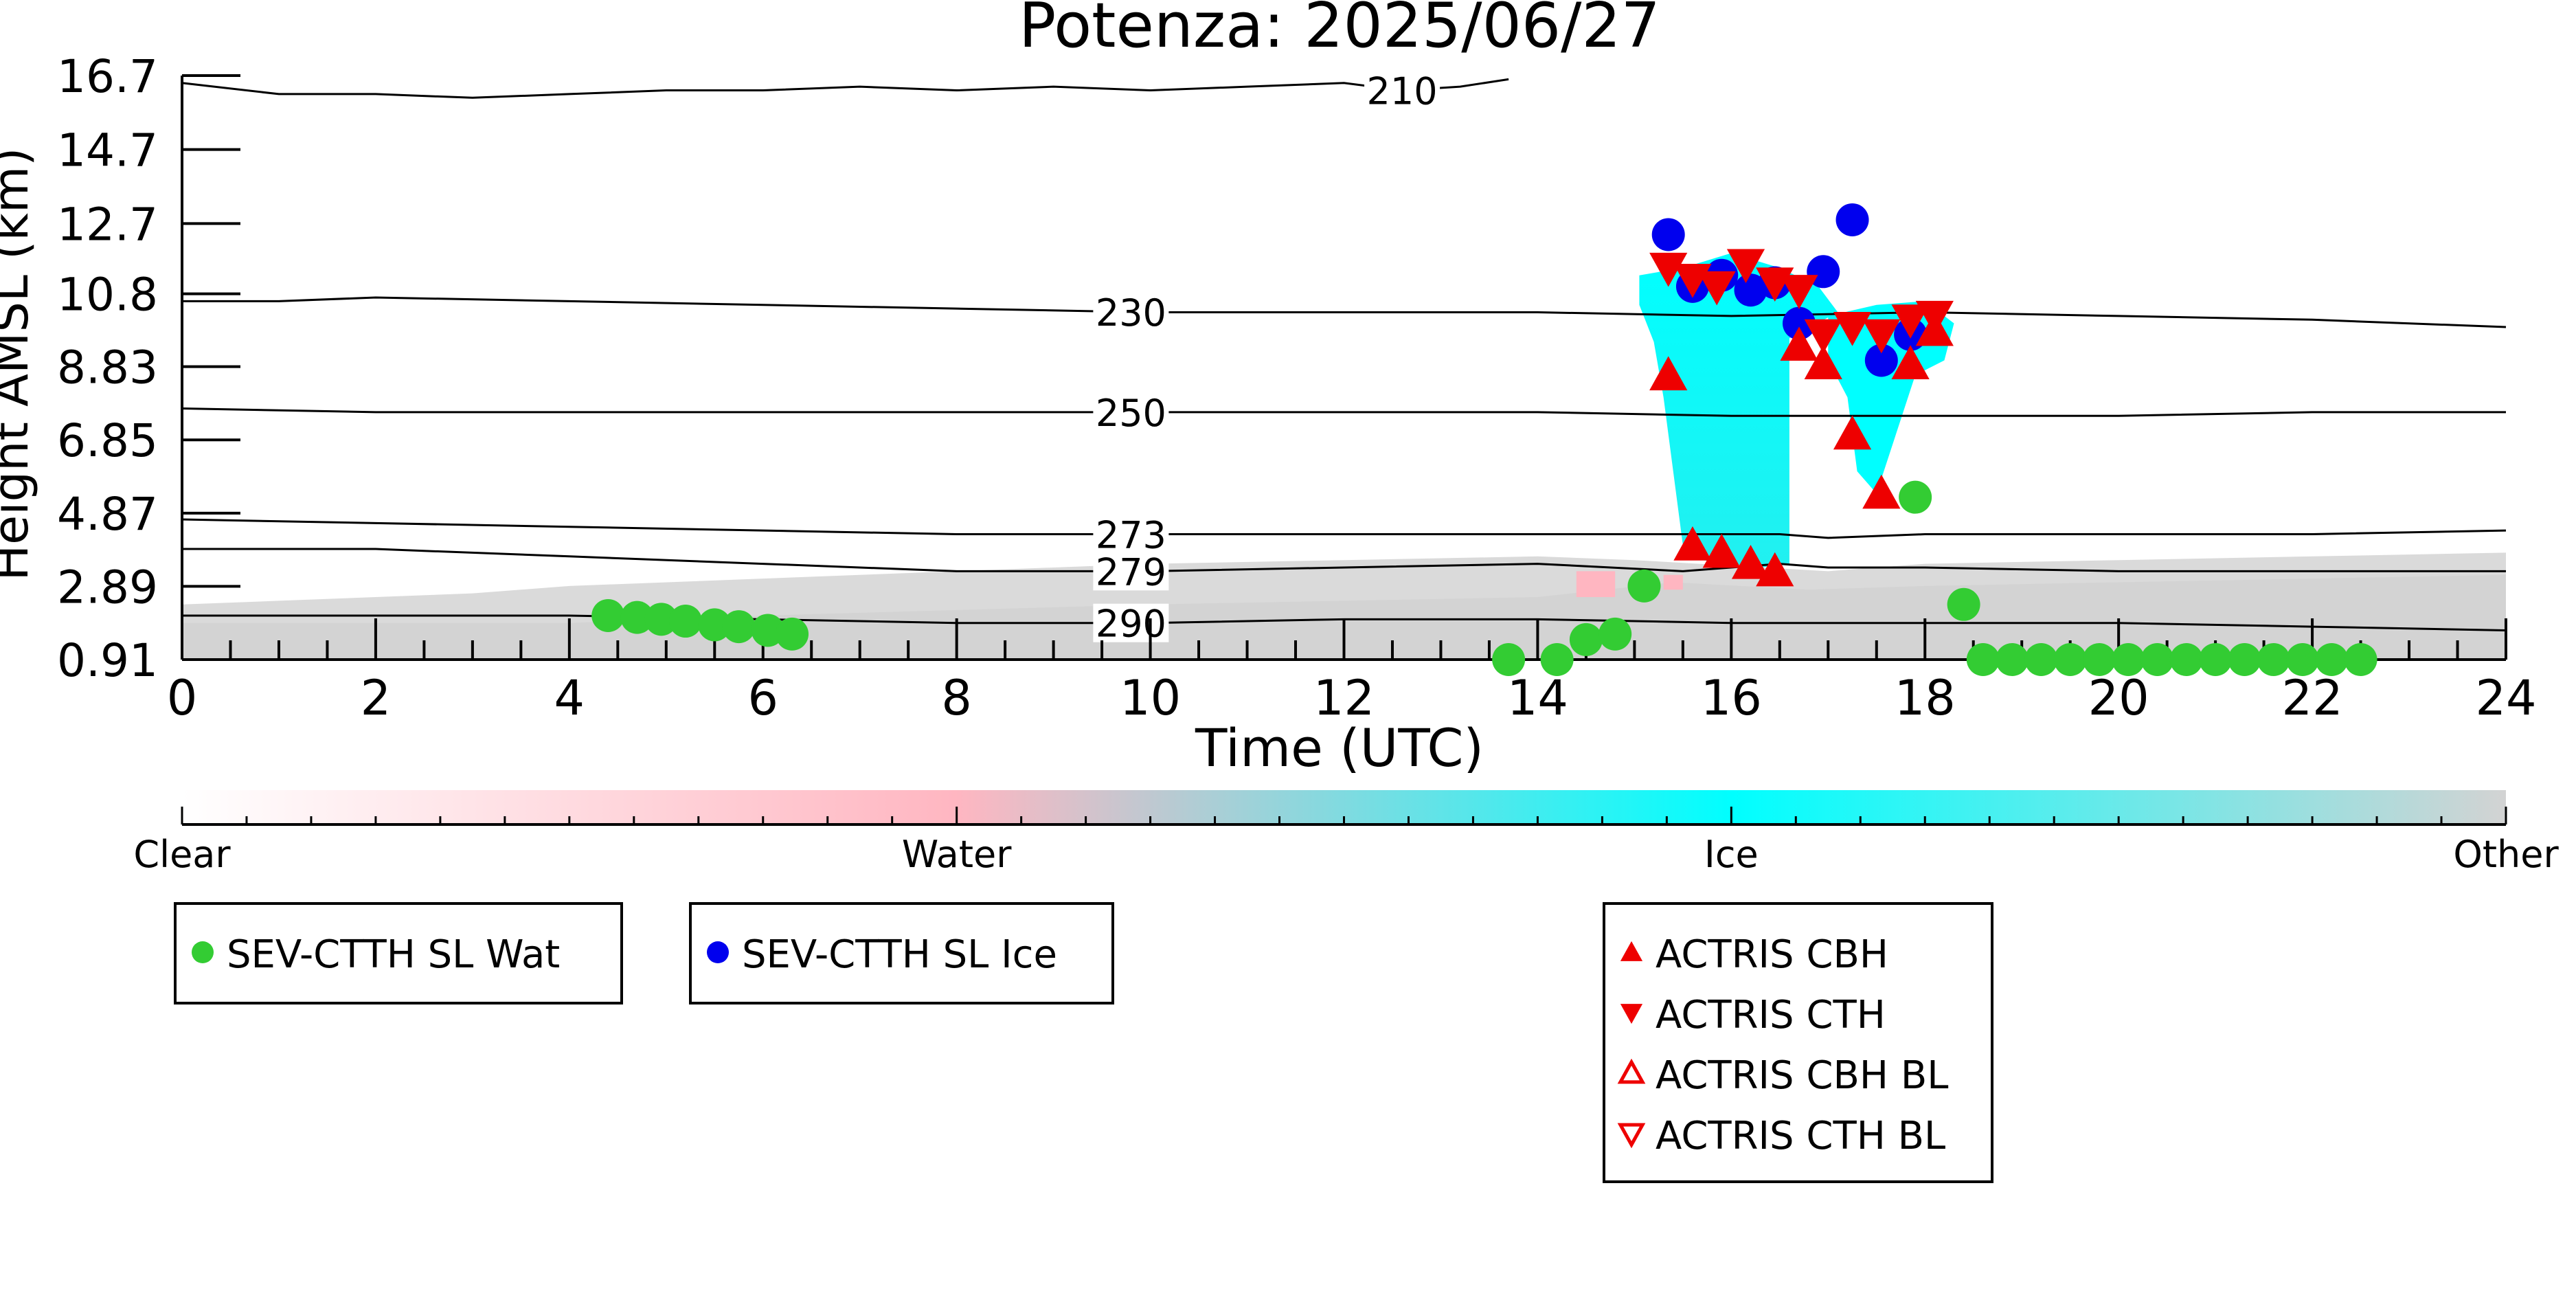  Describe the element at coordinates (1150, 698) in the screenshot. I see `x-tick-label: 10` at that location.